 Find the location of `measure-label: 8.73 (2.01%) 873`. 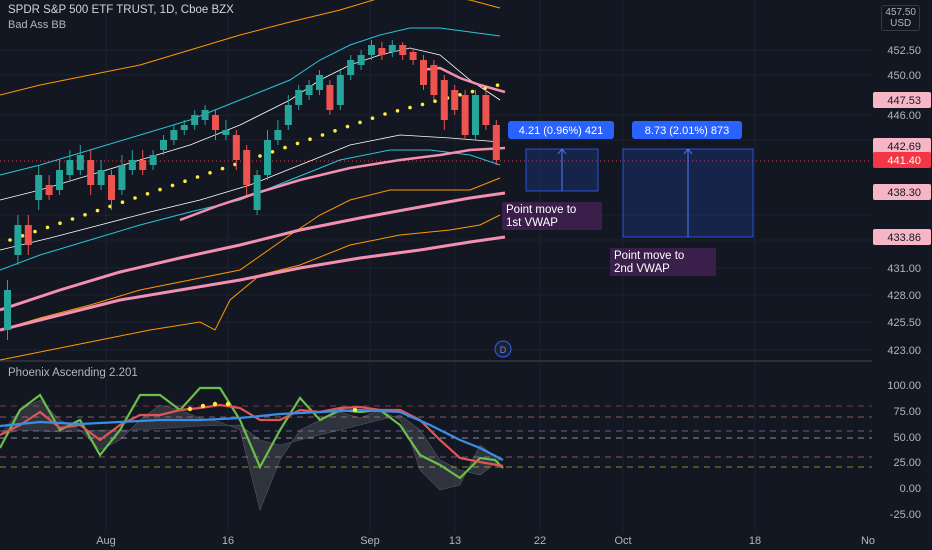

measure-label: 8.73 (2.01%) 873 is located at coordinates (687, 131).